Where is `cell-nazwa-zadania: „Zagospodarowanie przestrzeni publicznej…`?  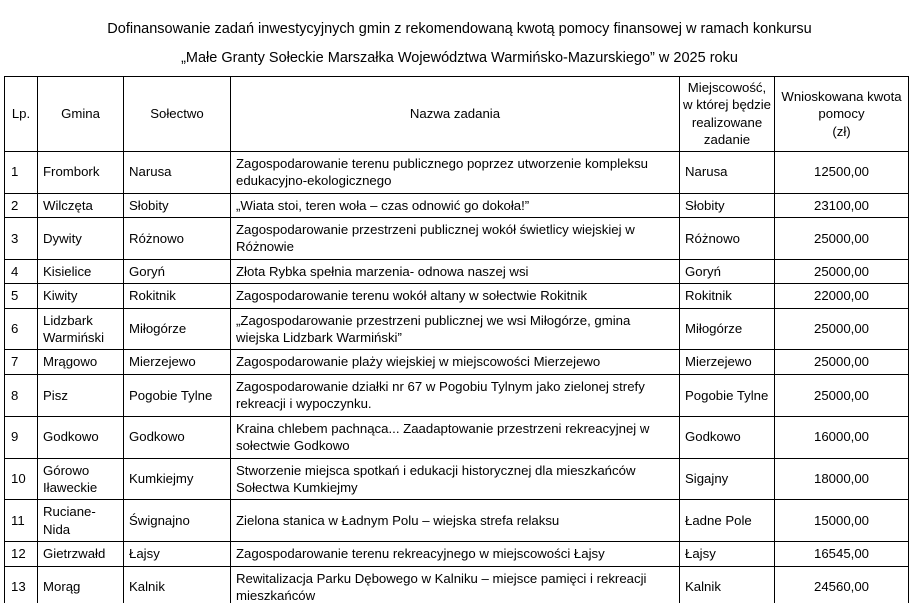
cell-nazwa-zadania: „Zagospodarowanie przestrzeni publicznej… is located at coordinates (455, 329).